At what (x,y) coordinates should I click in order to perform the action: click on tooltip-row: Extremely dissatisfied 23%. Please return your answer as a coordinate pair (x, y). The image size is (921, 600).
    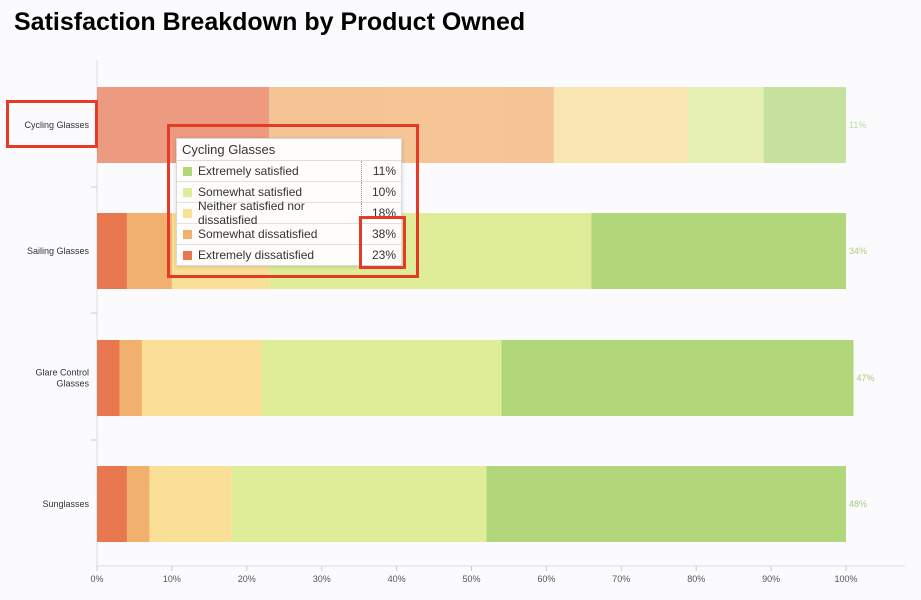
    Looking at the image, I should click on (289, 255).